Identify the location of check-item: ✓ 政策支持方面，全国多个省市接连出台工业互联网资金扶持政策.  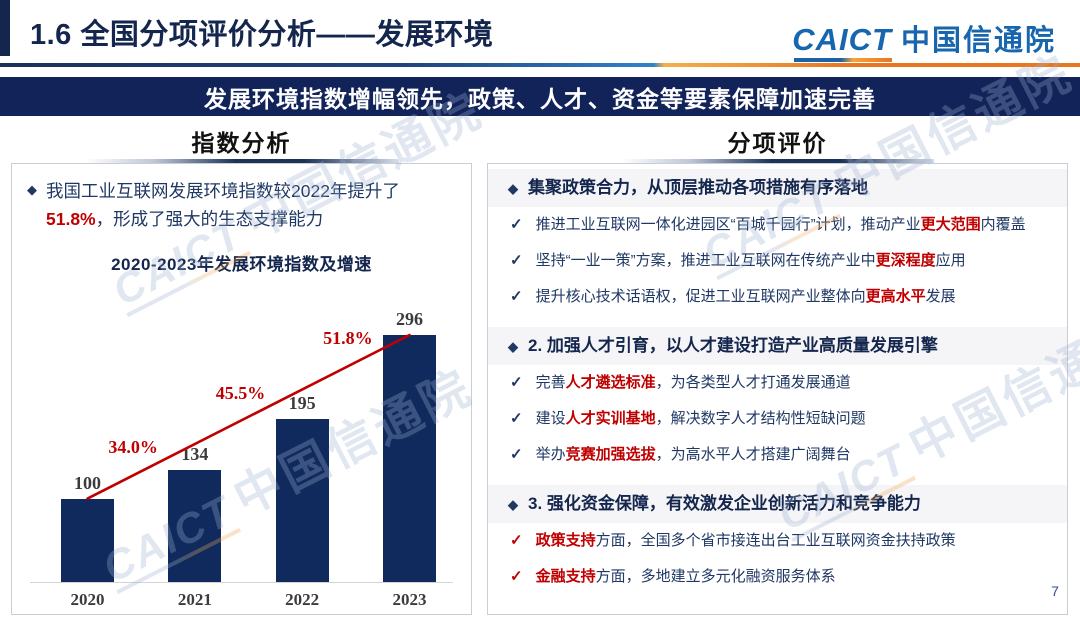
(777, 541).